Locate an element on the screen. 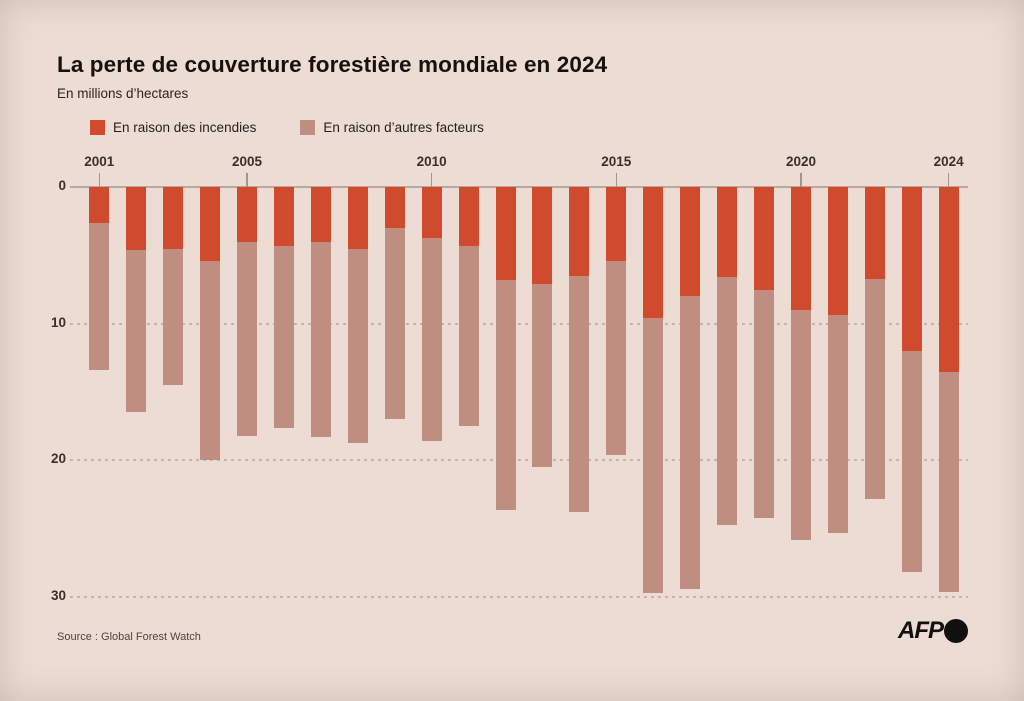  bar-2024-segment-others is located at coordinates (948, 481).